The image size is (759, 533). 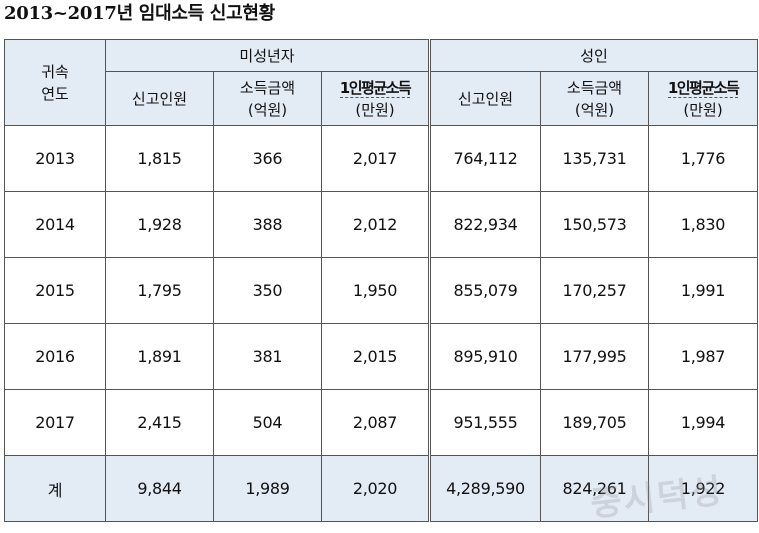 I want to click on total-cell: 1,922, so click(x=703, y=488).